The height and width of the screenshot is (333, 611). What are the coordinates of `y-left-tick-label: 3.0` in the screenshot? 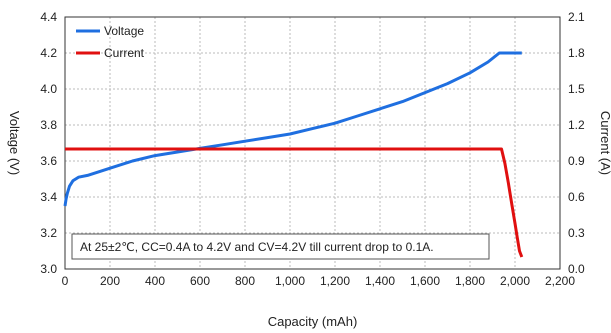 It's located at (48, 269).